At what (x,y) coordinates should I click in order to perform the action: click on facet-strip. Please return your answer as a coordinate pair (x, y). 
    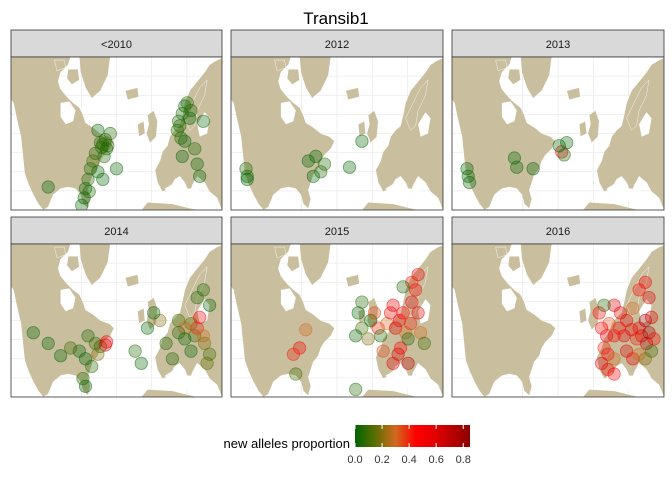
    Looking at the image, I should click on (337, 230).